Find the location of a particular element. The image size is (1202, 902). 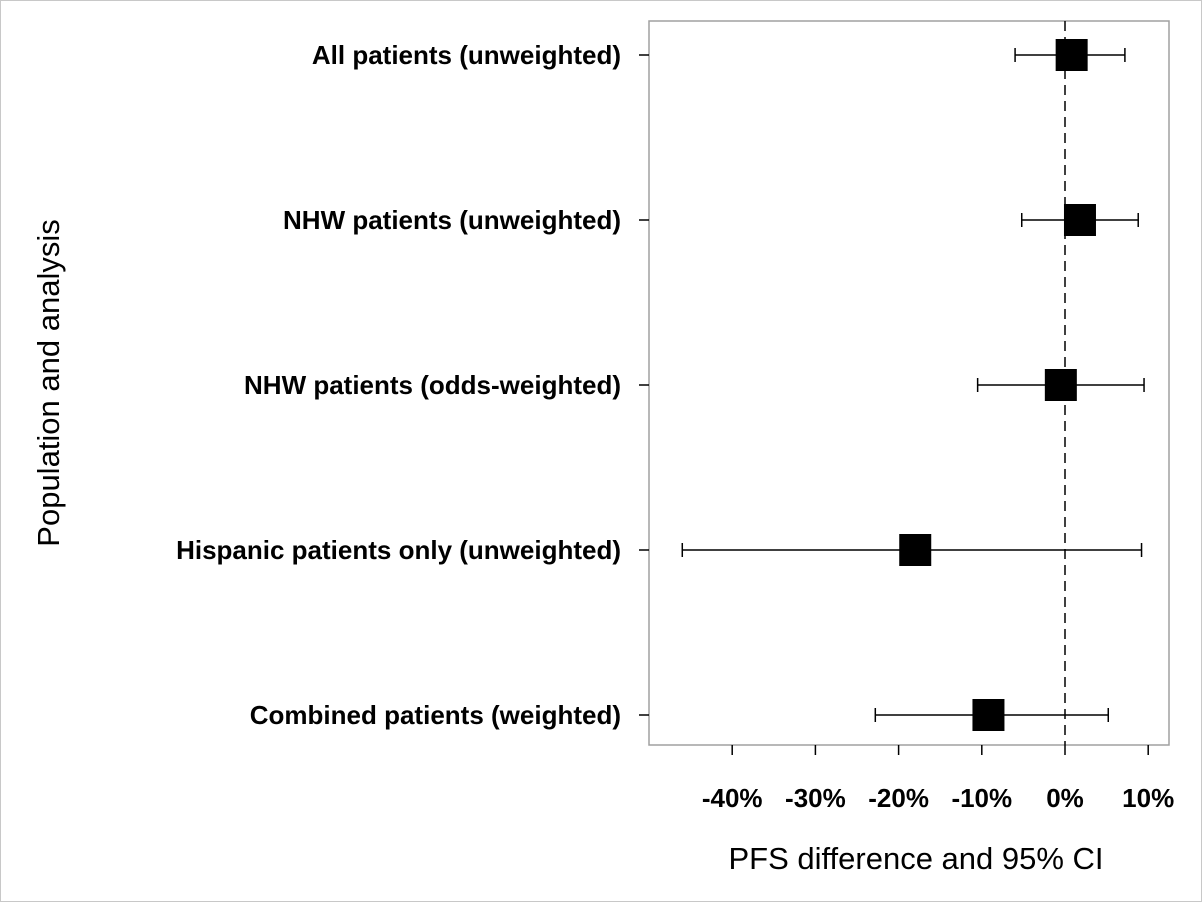

category-label: Hispanic patients only (unweighted) is located at coordinates (398, 550).